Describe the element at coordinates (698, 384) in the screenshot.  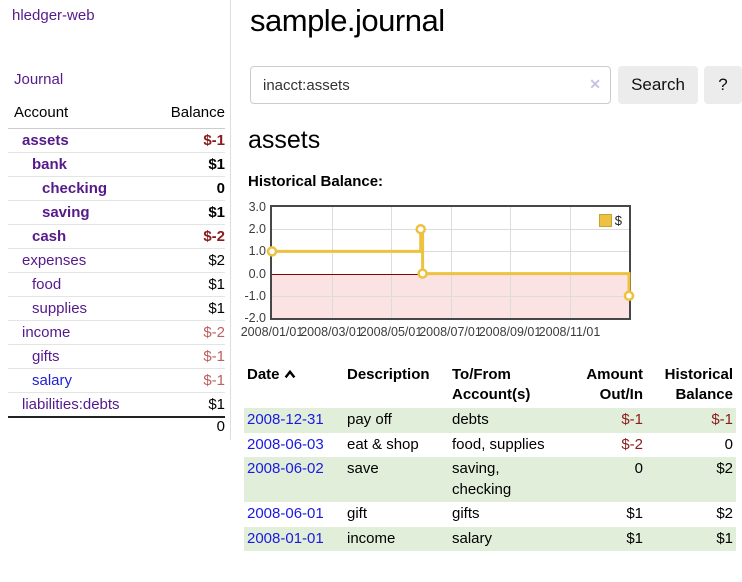
I see `header-balance: Historical Balance` at that location.